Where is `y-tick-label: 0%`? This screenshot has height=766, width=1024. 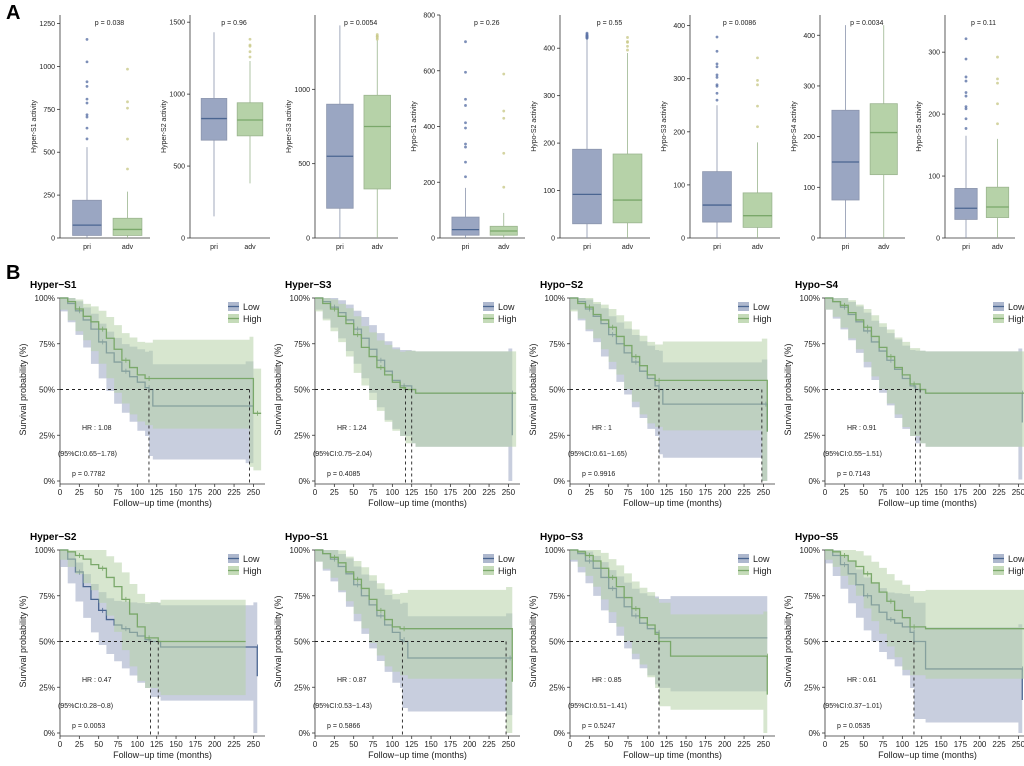
y-tick-label: 0% is located at coordinates (559, 481).